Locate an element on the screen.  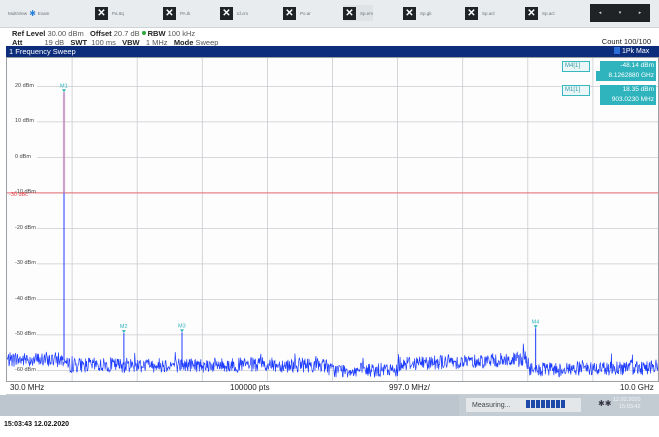
progress-bar is located at coordinates (545, 405).